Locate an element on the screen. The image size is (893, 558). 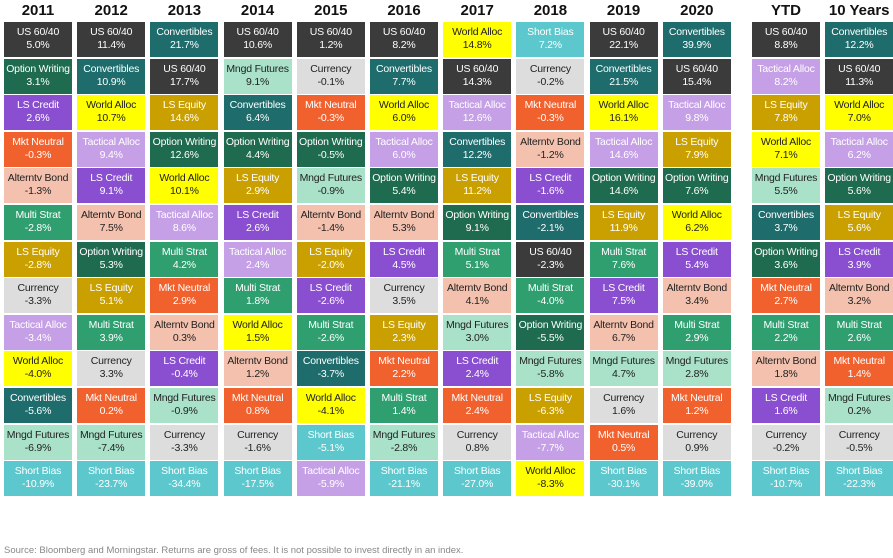
quilt-cell: Mngd Futures -2.8% is located at coordinates (404, 442).